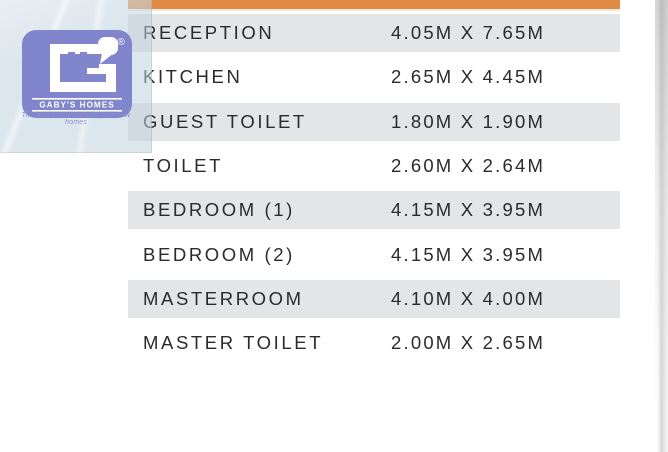  I want to click on room-name-label: KITCHEN, so click(193, 77).